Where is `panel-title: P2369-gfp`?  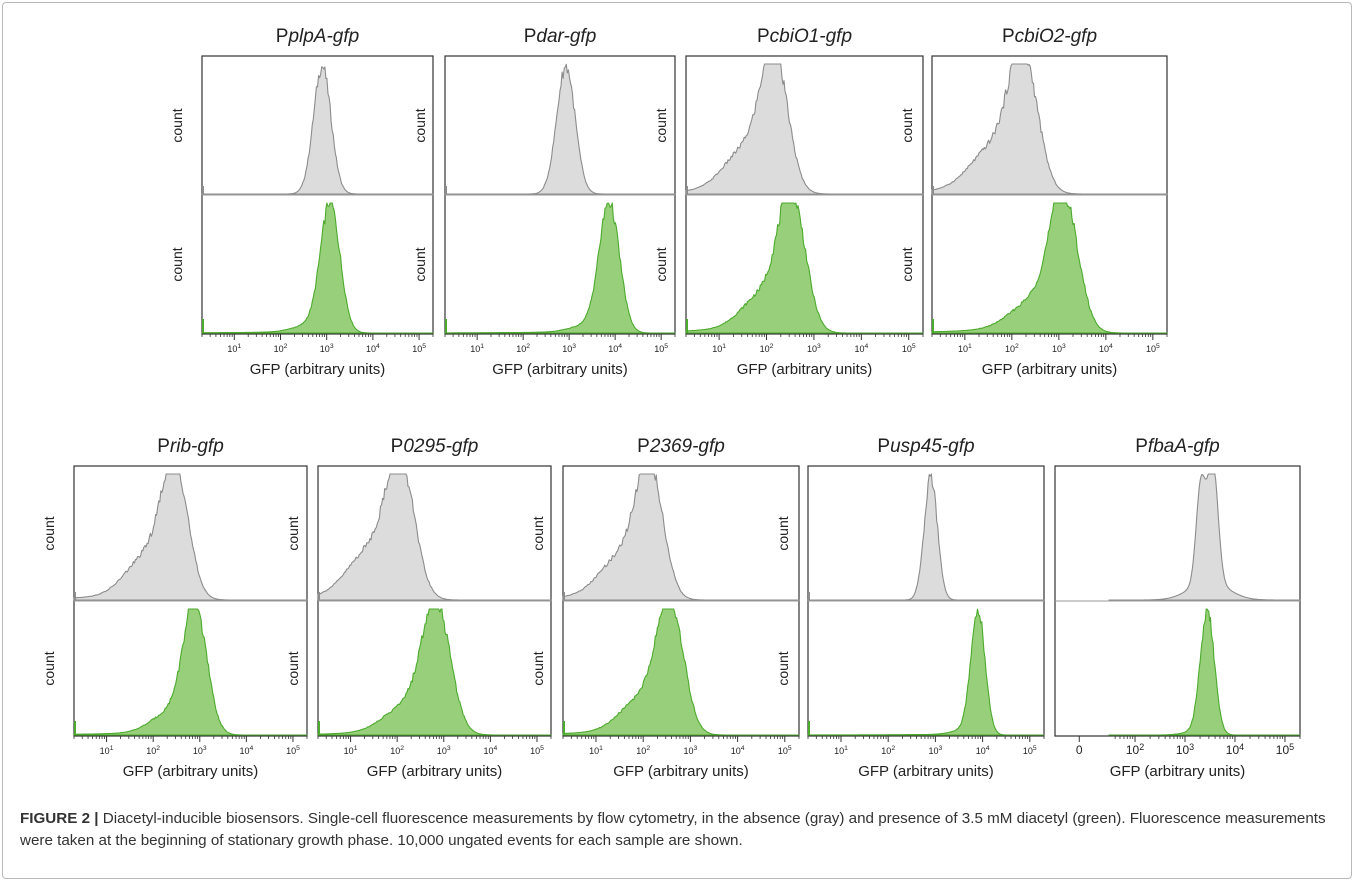
panel-title: P2369-gfp is located at coordinates (681, 446).